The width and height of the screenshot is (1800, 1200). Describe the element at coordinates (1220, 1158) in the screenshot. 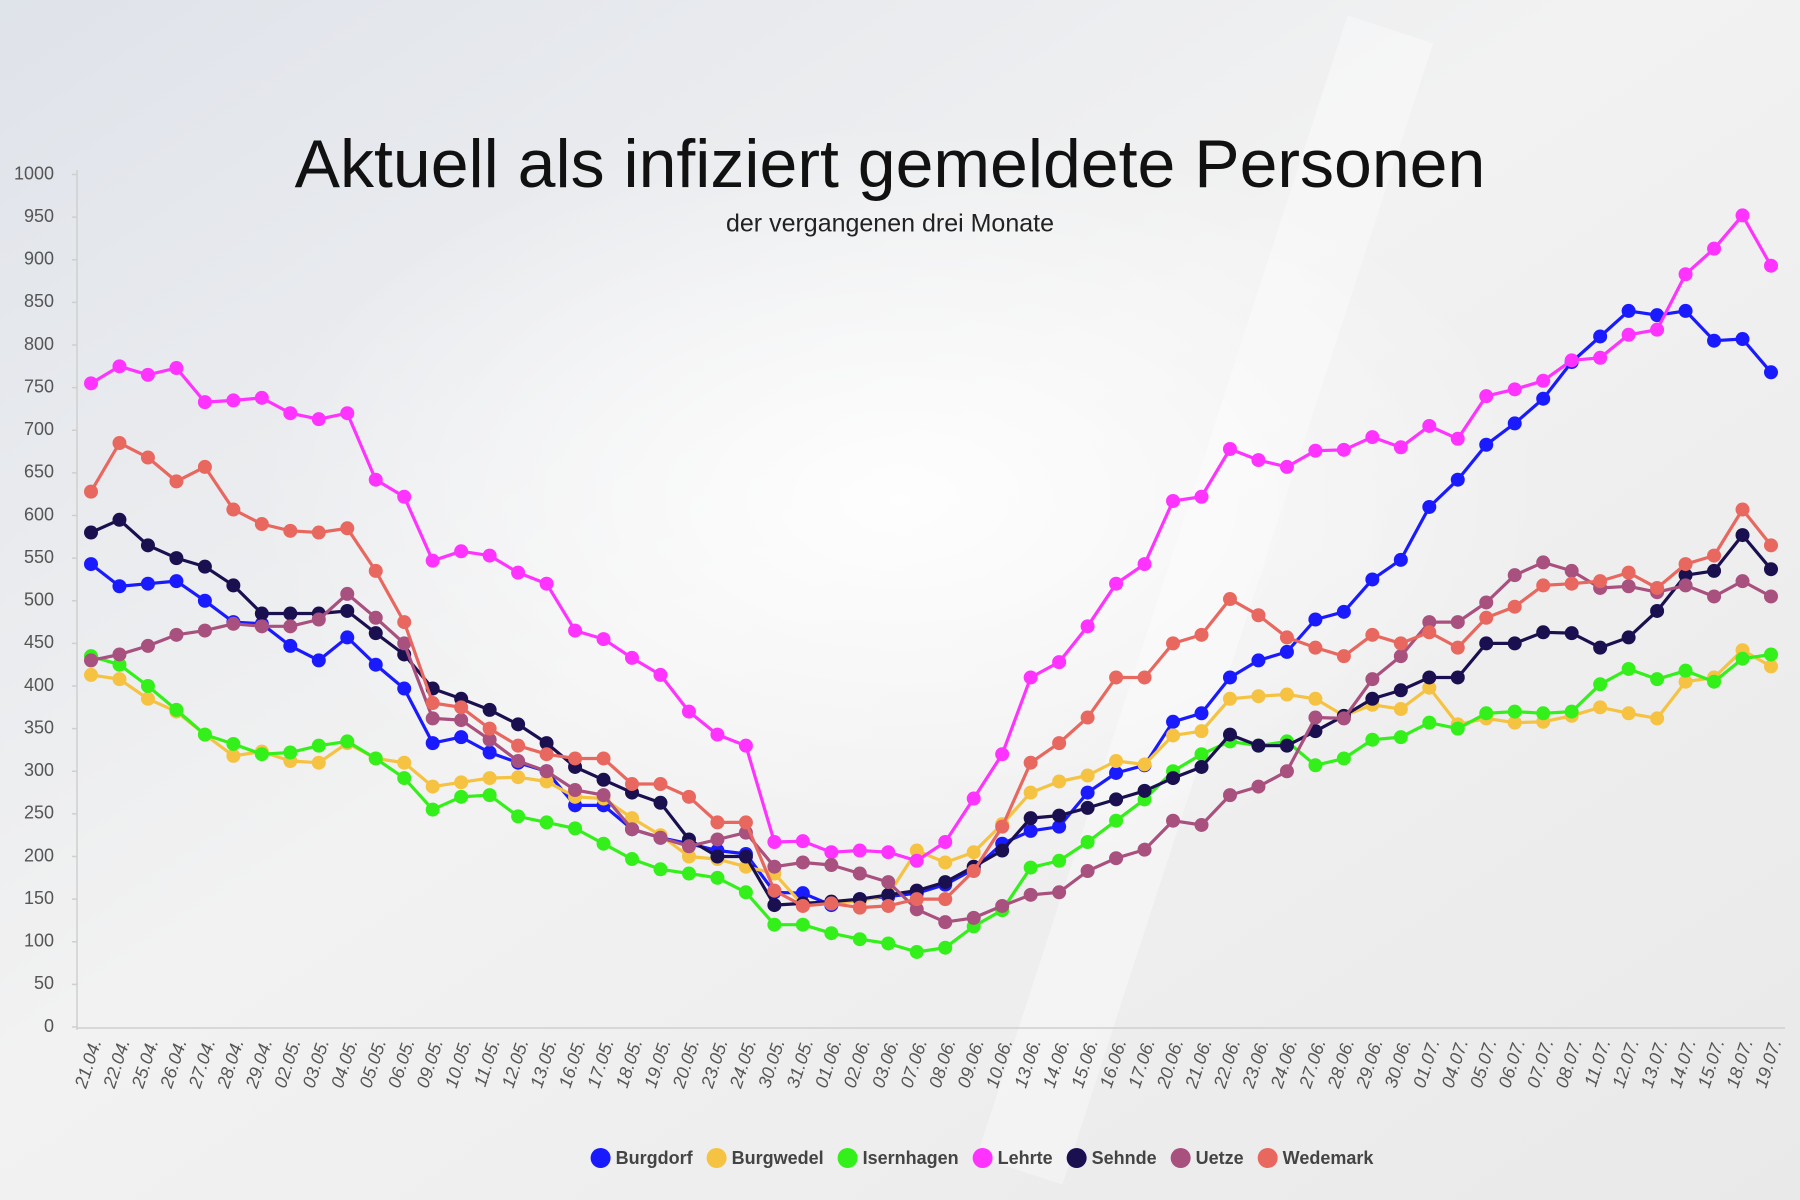

I see `legend-label: Uetze` at that location.